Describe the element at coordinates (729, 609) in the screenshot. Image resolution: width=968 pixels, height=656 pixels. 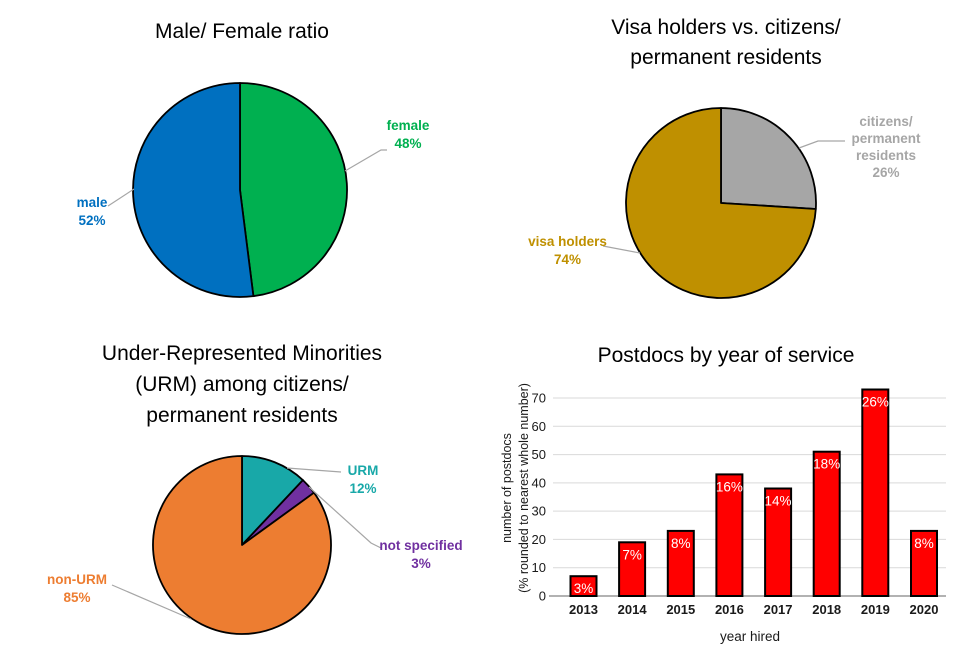
I see `x-tick-2016: 2016` at that location.